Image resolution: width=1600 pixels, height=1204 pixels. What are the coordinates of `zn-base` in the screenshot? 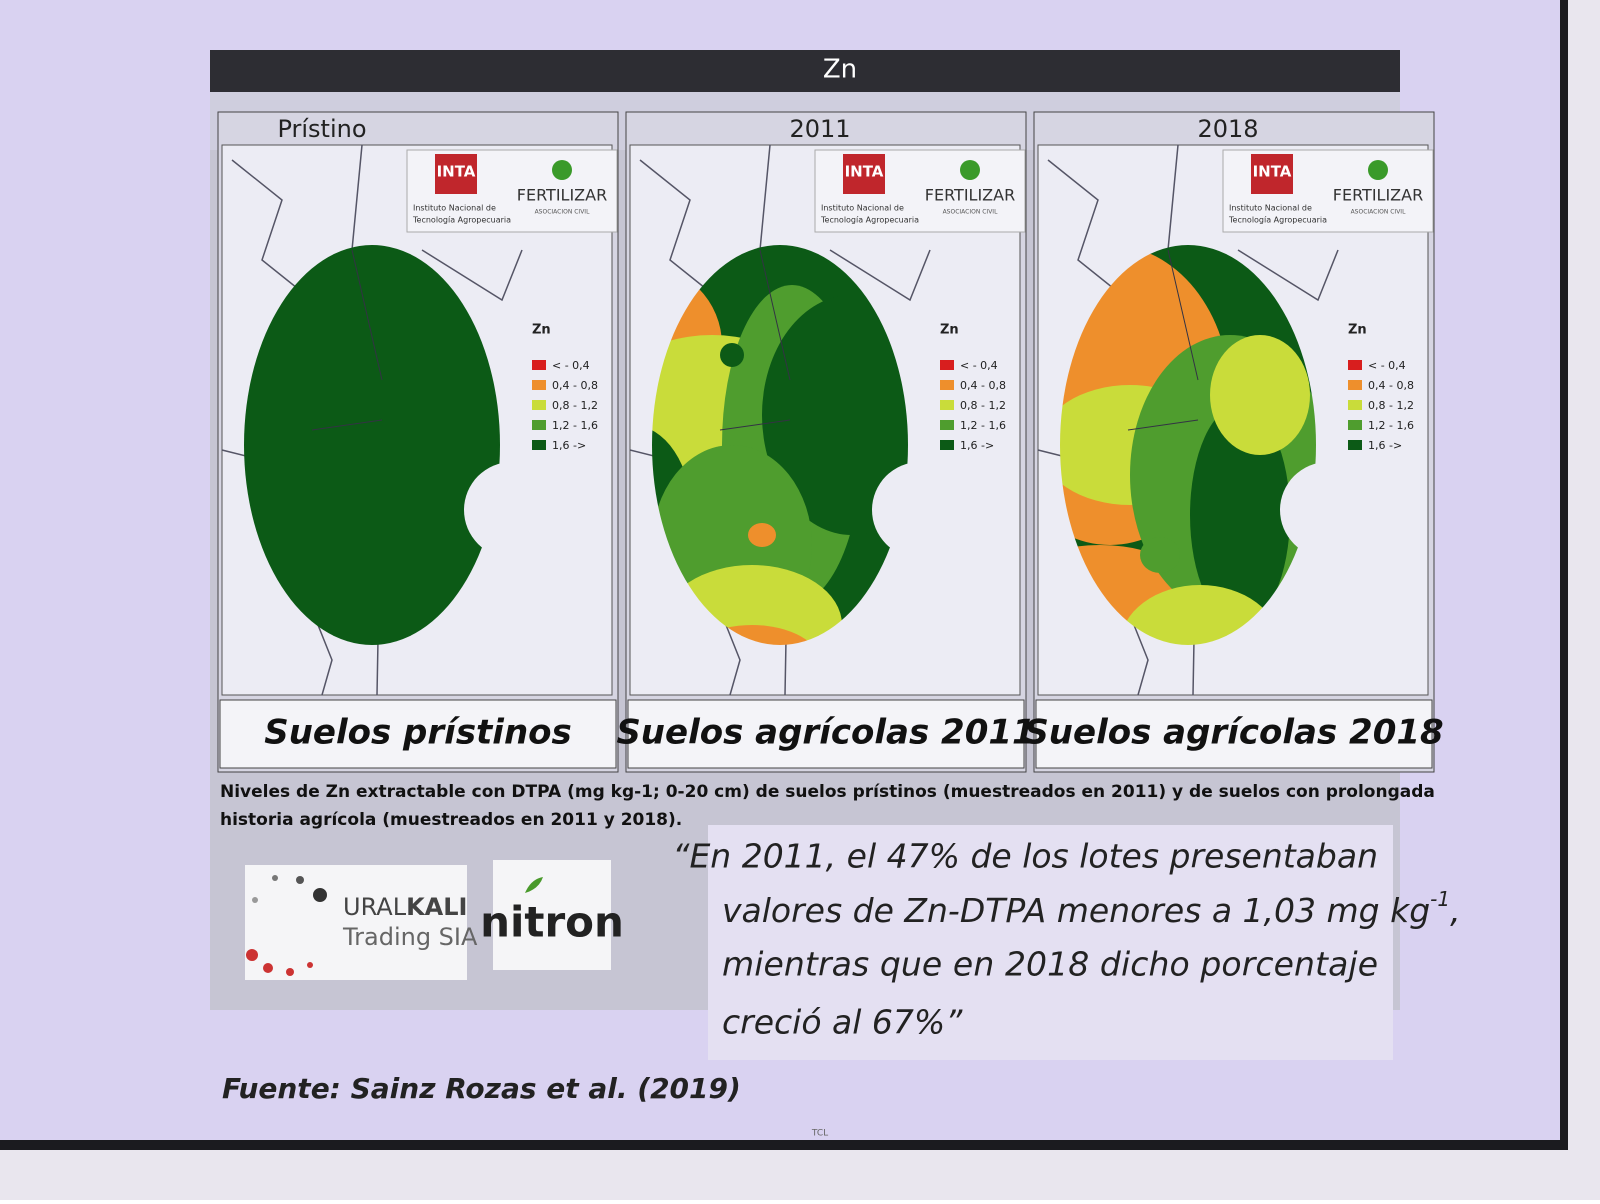 It's located at (372, 445).